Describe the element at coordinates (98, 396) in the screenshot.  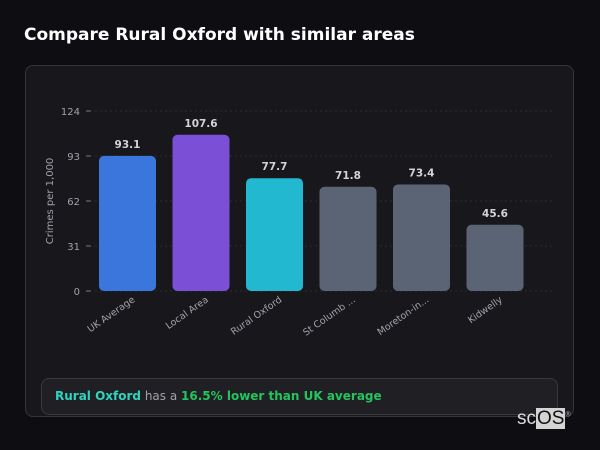
I see `summary-area: Rural Oxford` at that location.